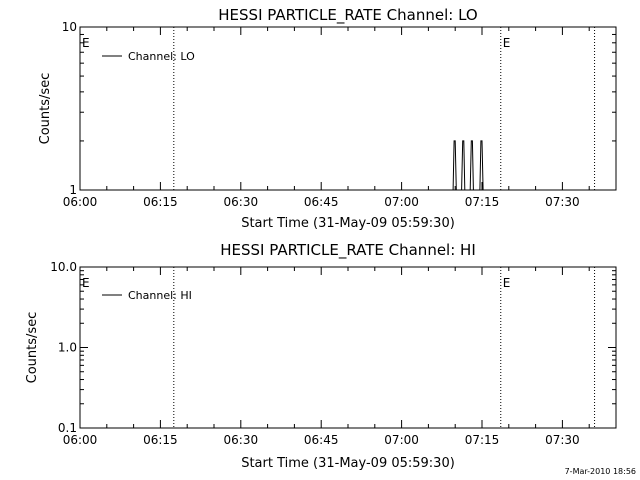 The width and height of the screenshot is (640, 480). Describe the element at coordinates (286, 165) in the screenshot. I see `series-line` at that location.